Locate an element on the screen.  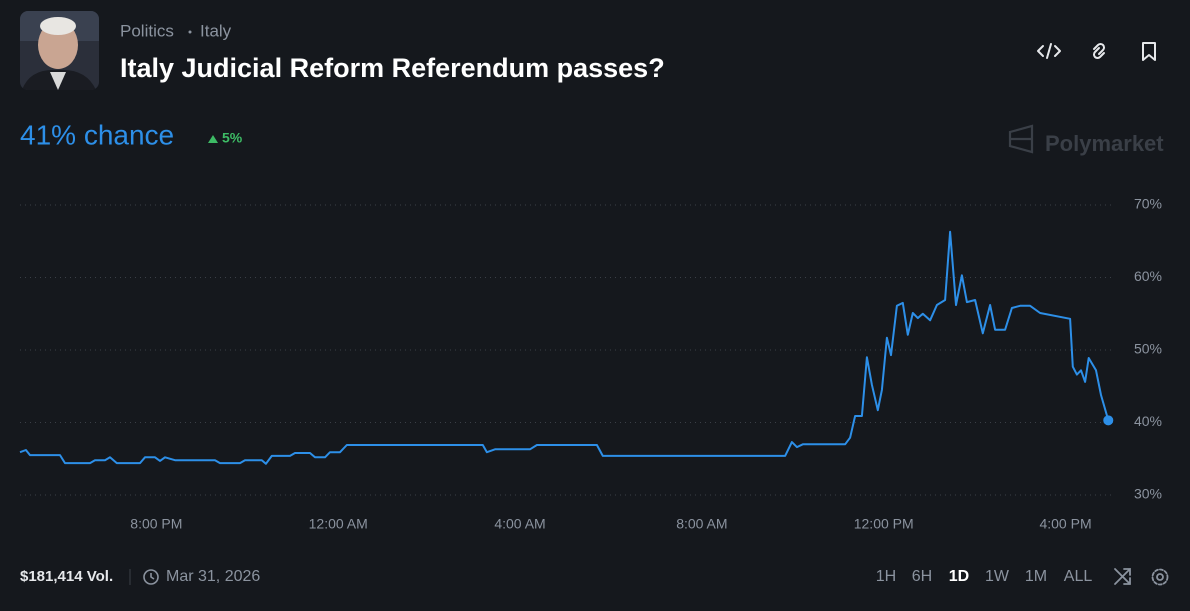
x-tick-label: 4:00 PM is located at coordinates (1065, 524).